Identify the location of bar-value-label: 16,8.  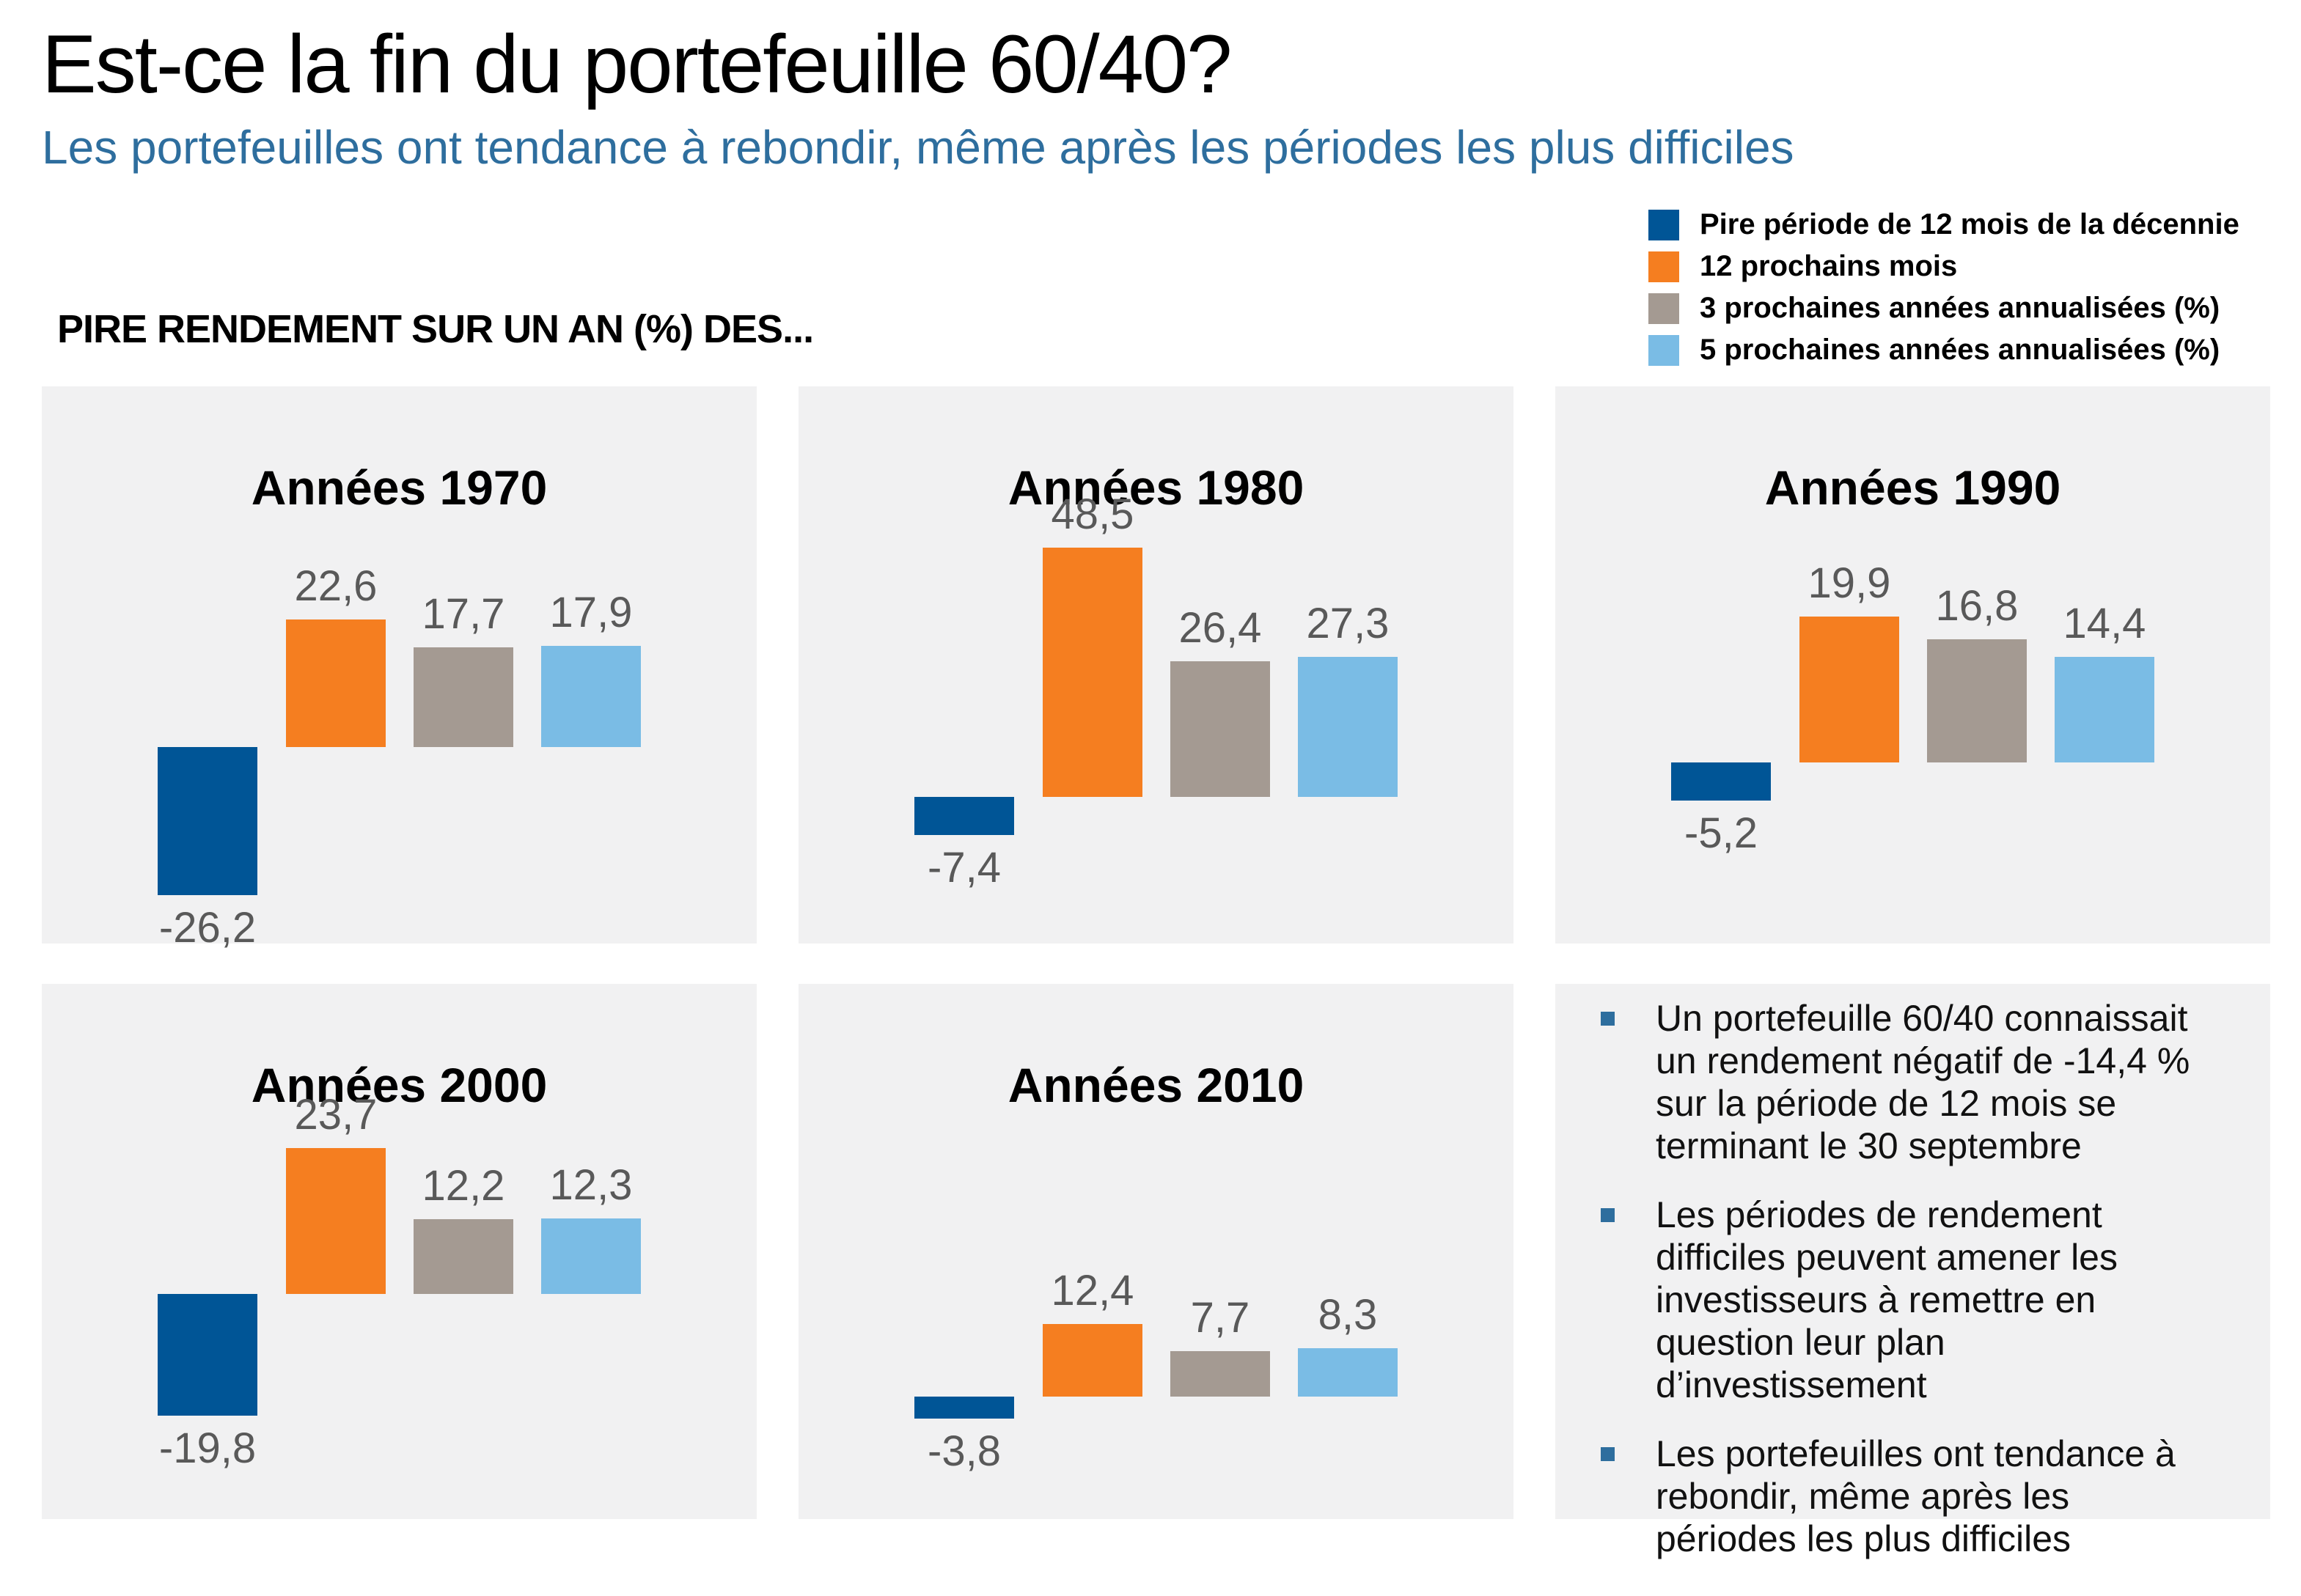
(1977, 606).